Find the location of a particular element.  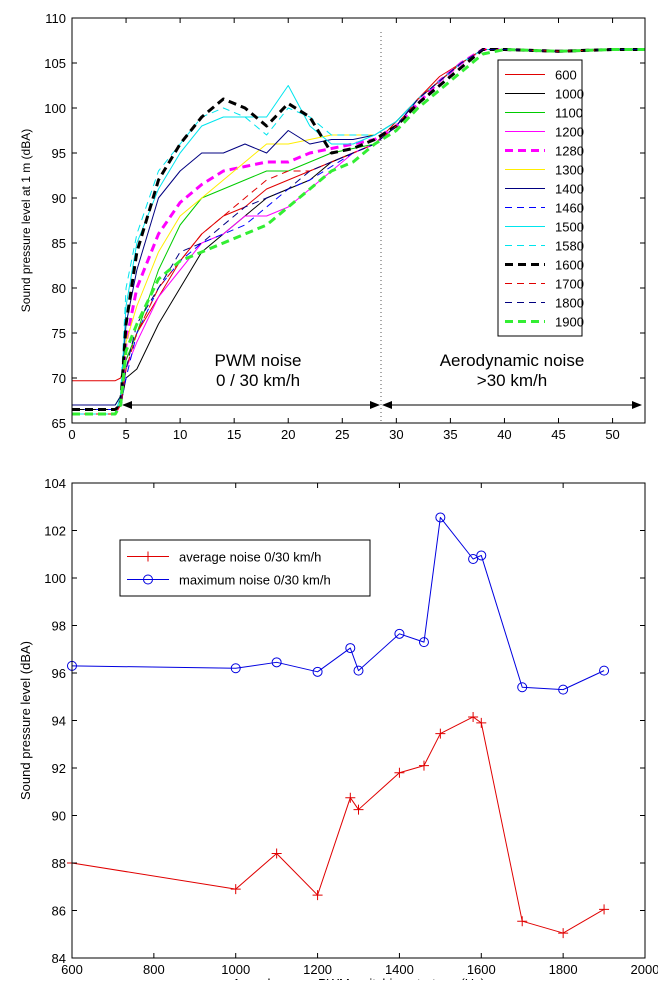

y-tick-label: 88 is located at coordinates (59, 863).